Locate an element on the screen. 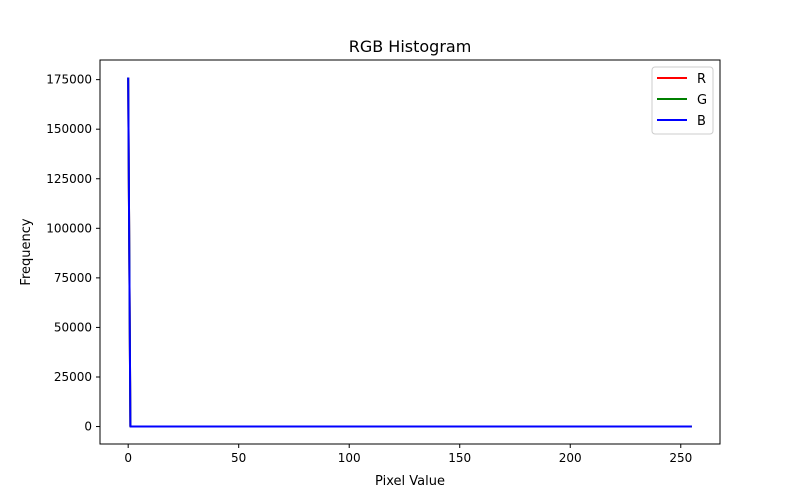 This screenshot has height=504, width=800. x-axis-ticks: 0 50 100 150 200 250 is located at coordinates (408, 454).